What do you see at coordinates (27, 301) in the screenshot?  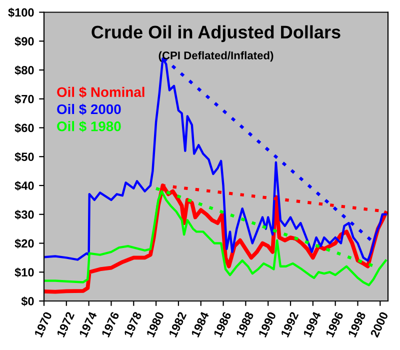 I see `y-tick-label: $0` at bounding box center [27, 301].